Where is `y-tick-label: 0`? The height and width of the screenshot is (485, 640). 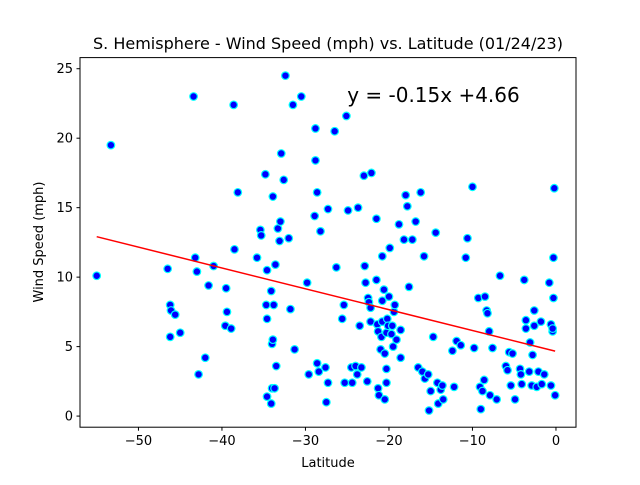
y-tick-label: 0 is located at coordinates (69, 417).